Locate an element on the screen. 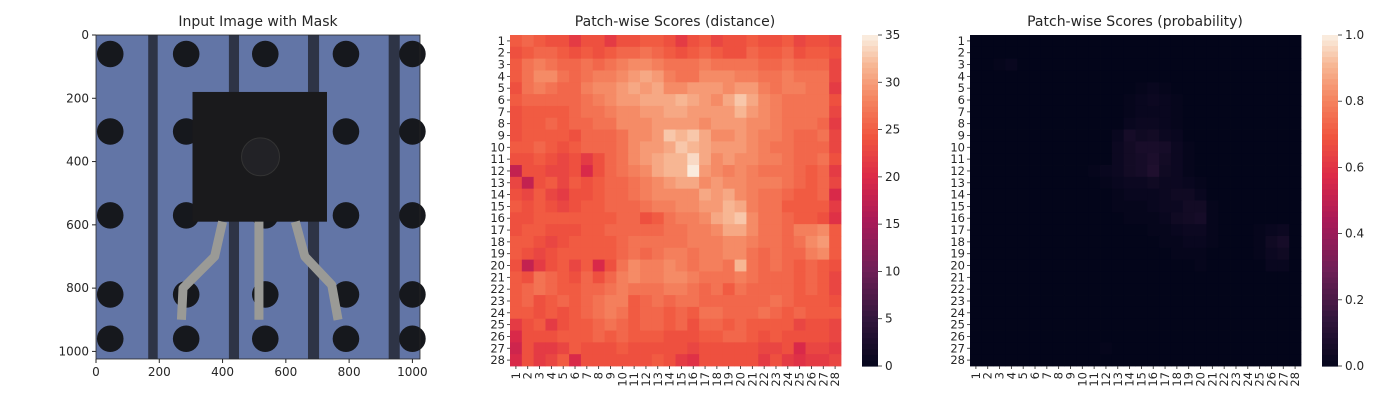 The width and height of the screenshot is (1400, 400). col-label: 28 is located at coordinates (835, 379).